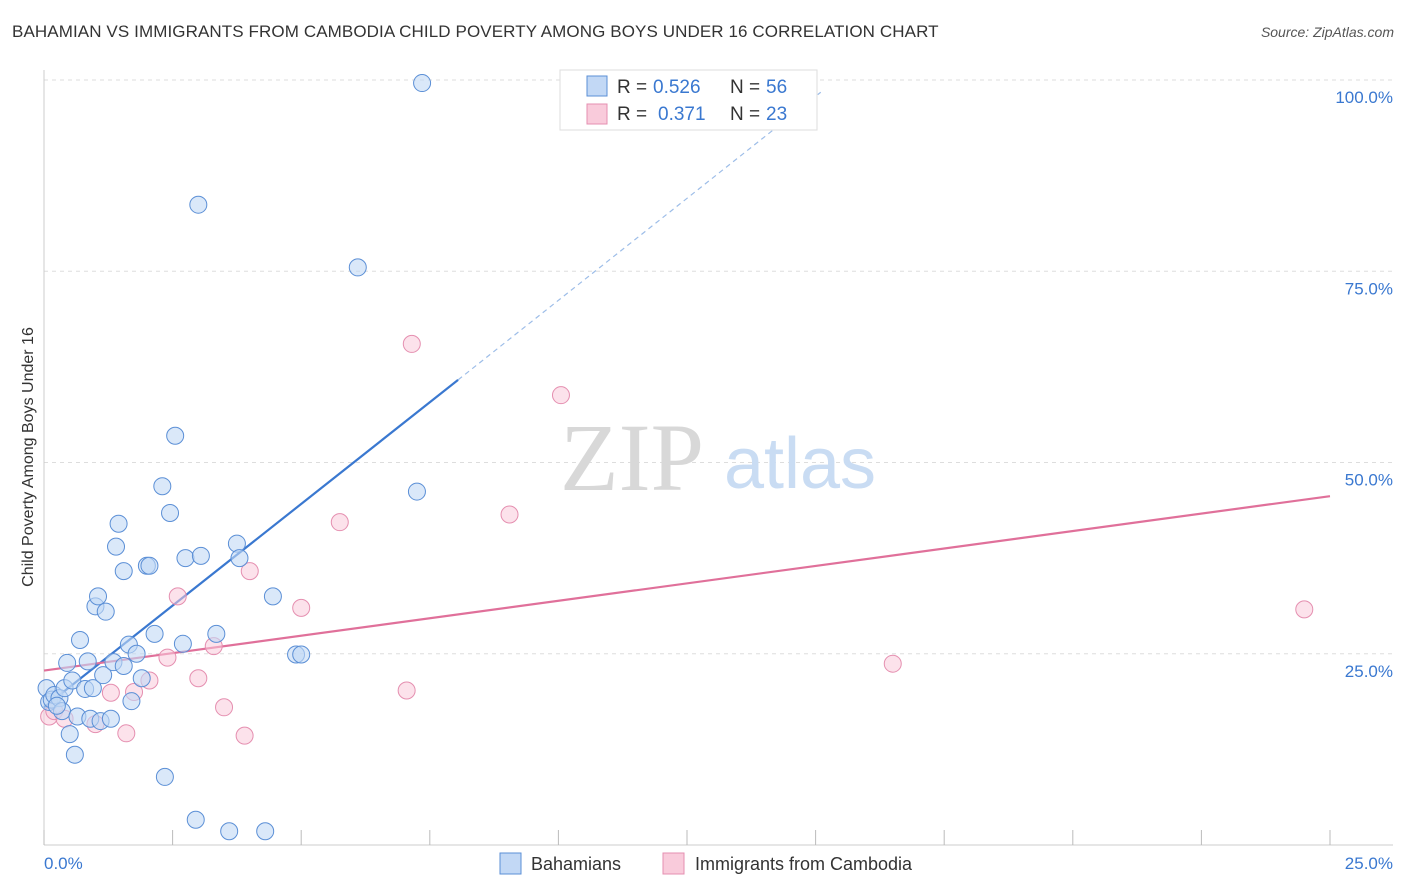 The image size is (1406, 892). What do you see at coordinates (1369, 480) in the screenshot?
I see `y-tick-label-1: 50.0%` at bounding box center [1369, 480].